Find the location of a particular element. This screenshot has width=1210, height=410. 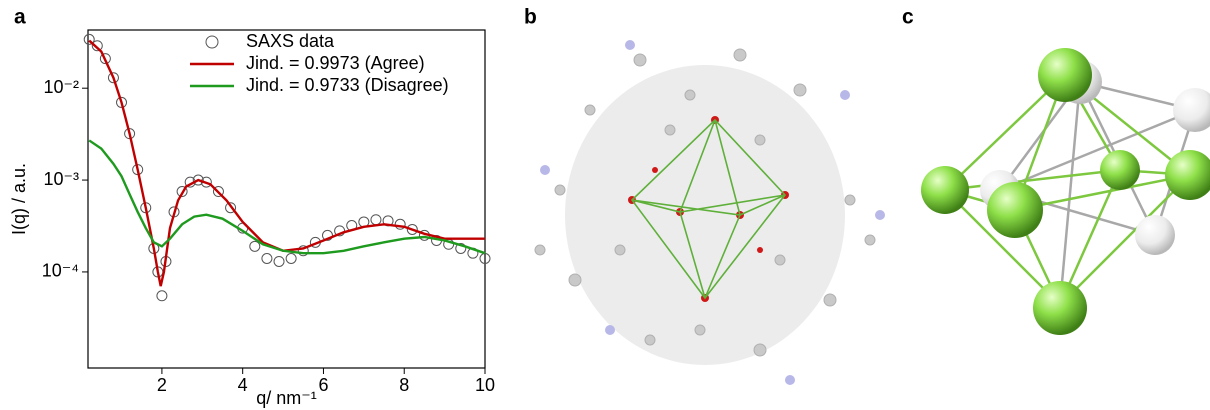

y-tick-label: 10⁻³ is located at coordinates (61, 179).